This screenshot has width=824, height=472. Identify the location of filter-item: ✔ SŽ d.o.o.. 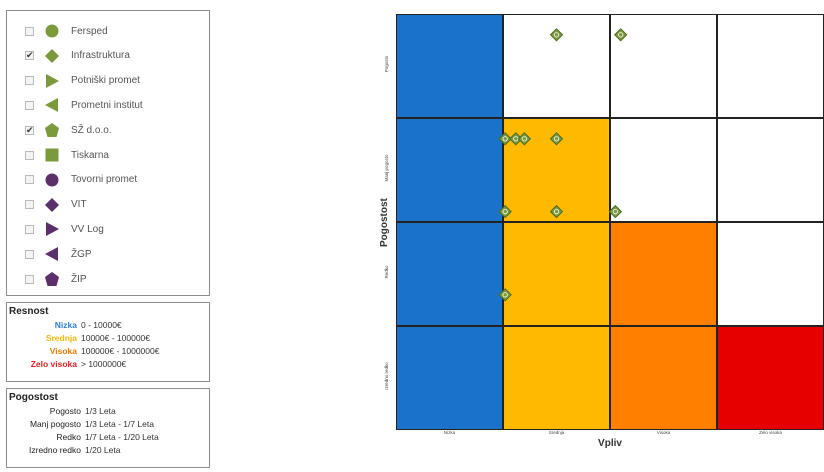
(107, 130).